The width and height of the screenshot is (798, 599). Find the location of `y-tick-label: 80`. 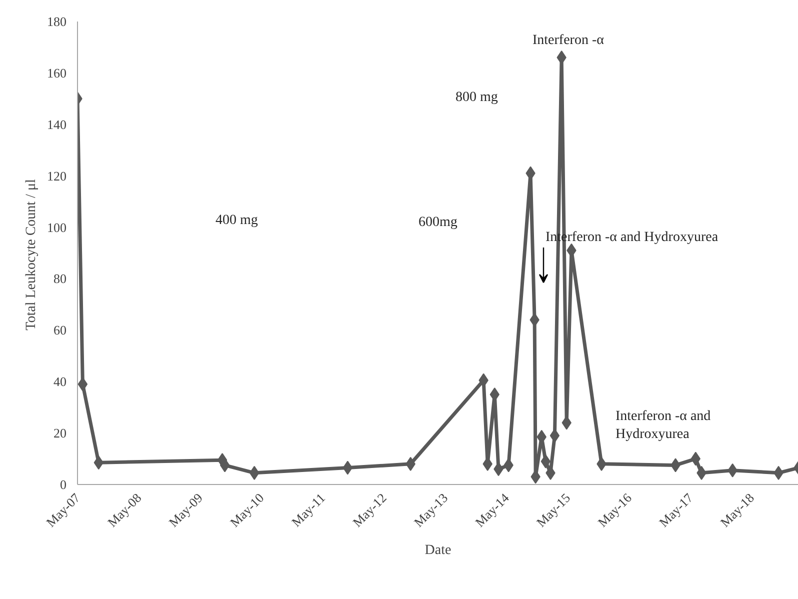

y-tick-label: 80 is located at coordinates (60, 278).